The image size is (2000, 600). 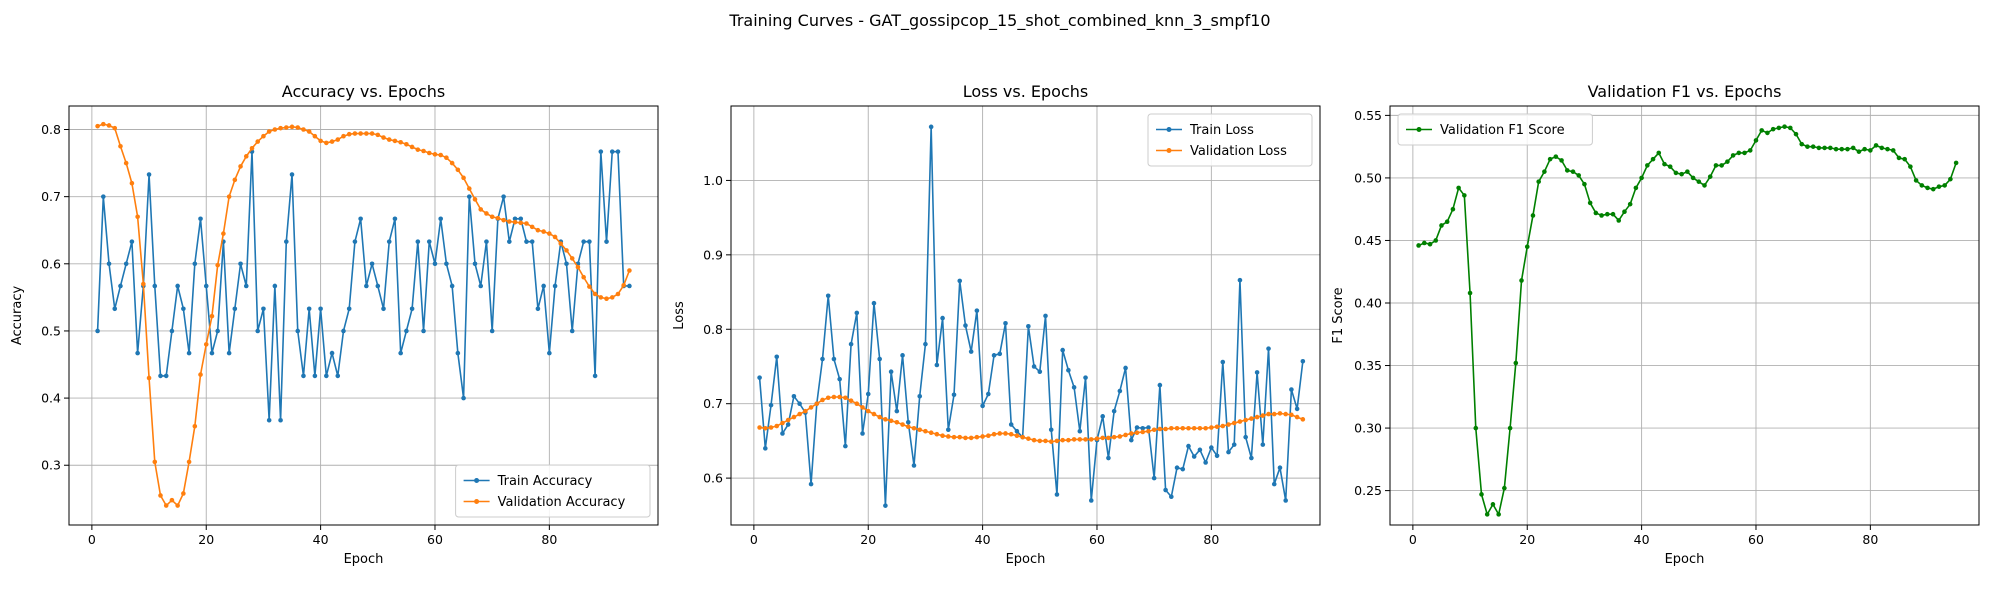 What do you see at coordinates (51, 398) in the screenshot?
I see `y-tick-label: 0.4` at bounding box center [51, 398].